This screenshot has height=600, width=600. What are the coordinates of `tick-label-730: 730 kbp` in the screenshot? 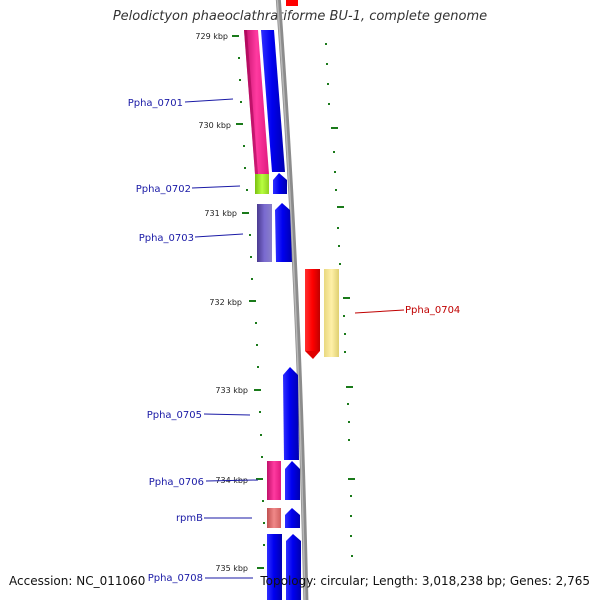 It's located at (214, 125).